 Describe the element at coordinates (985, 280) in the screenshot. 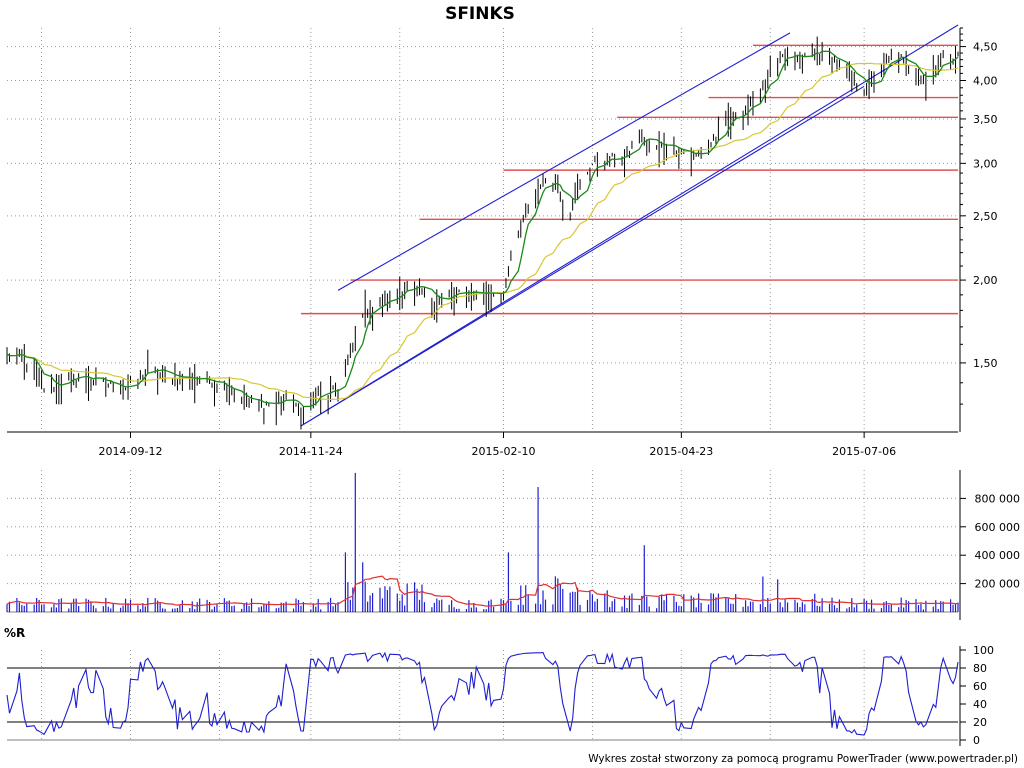

I see `price-tick-label: 2,00` at that location.